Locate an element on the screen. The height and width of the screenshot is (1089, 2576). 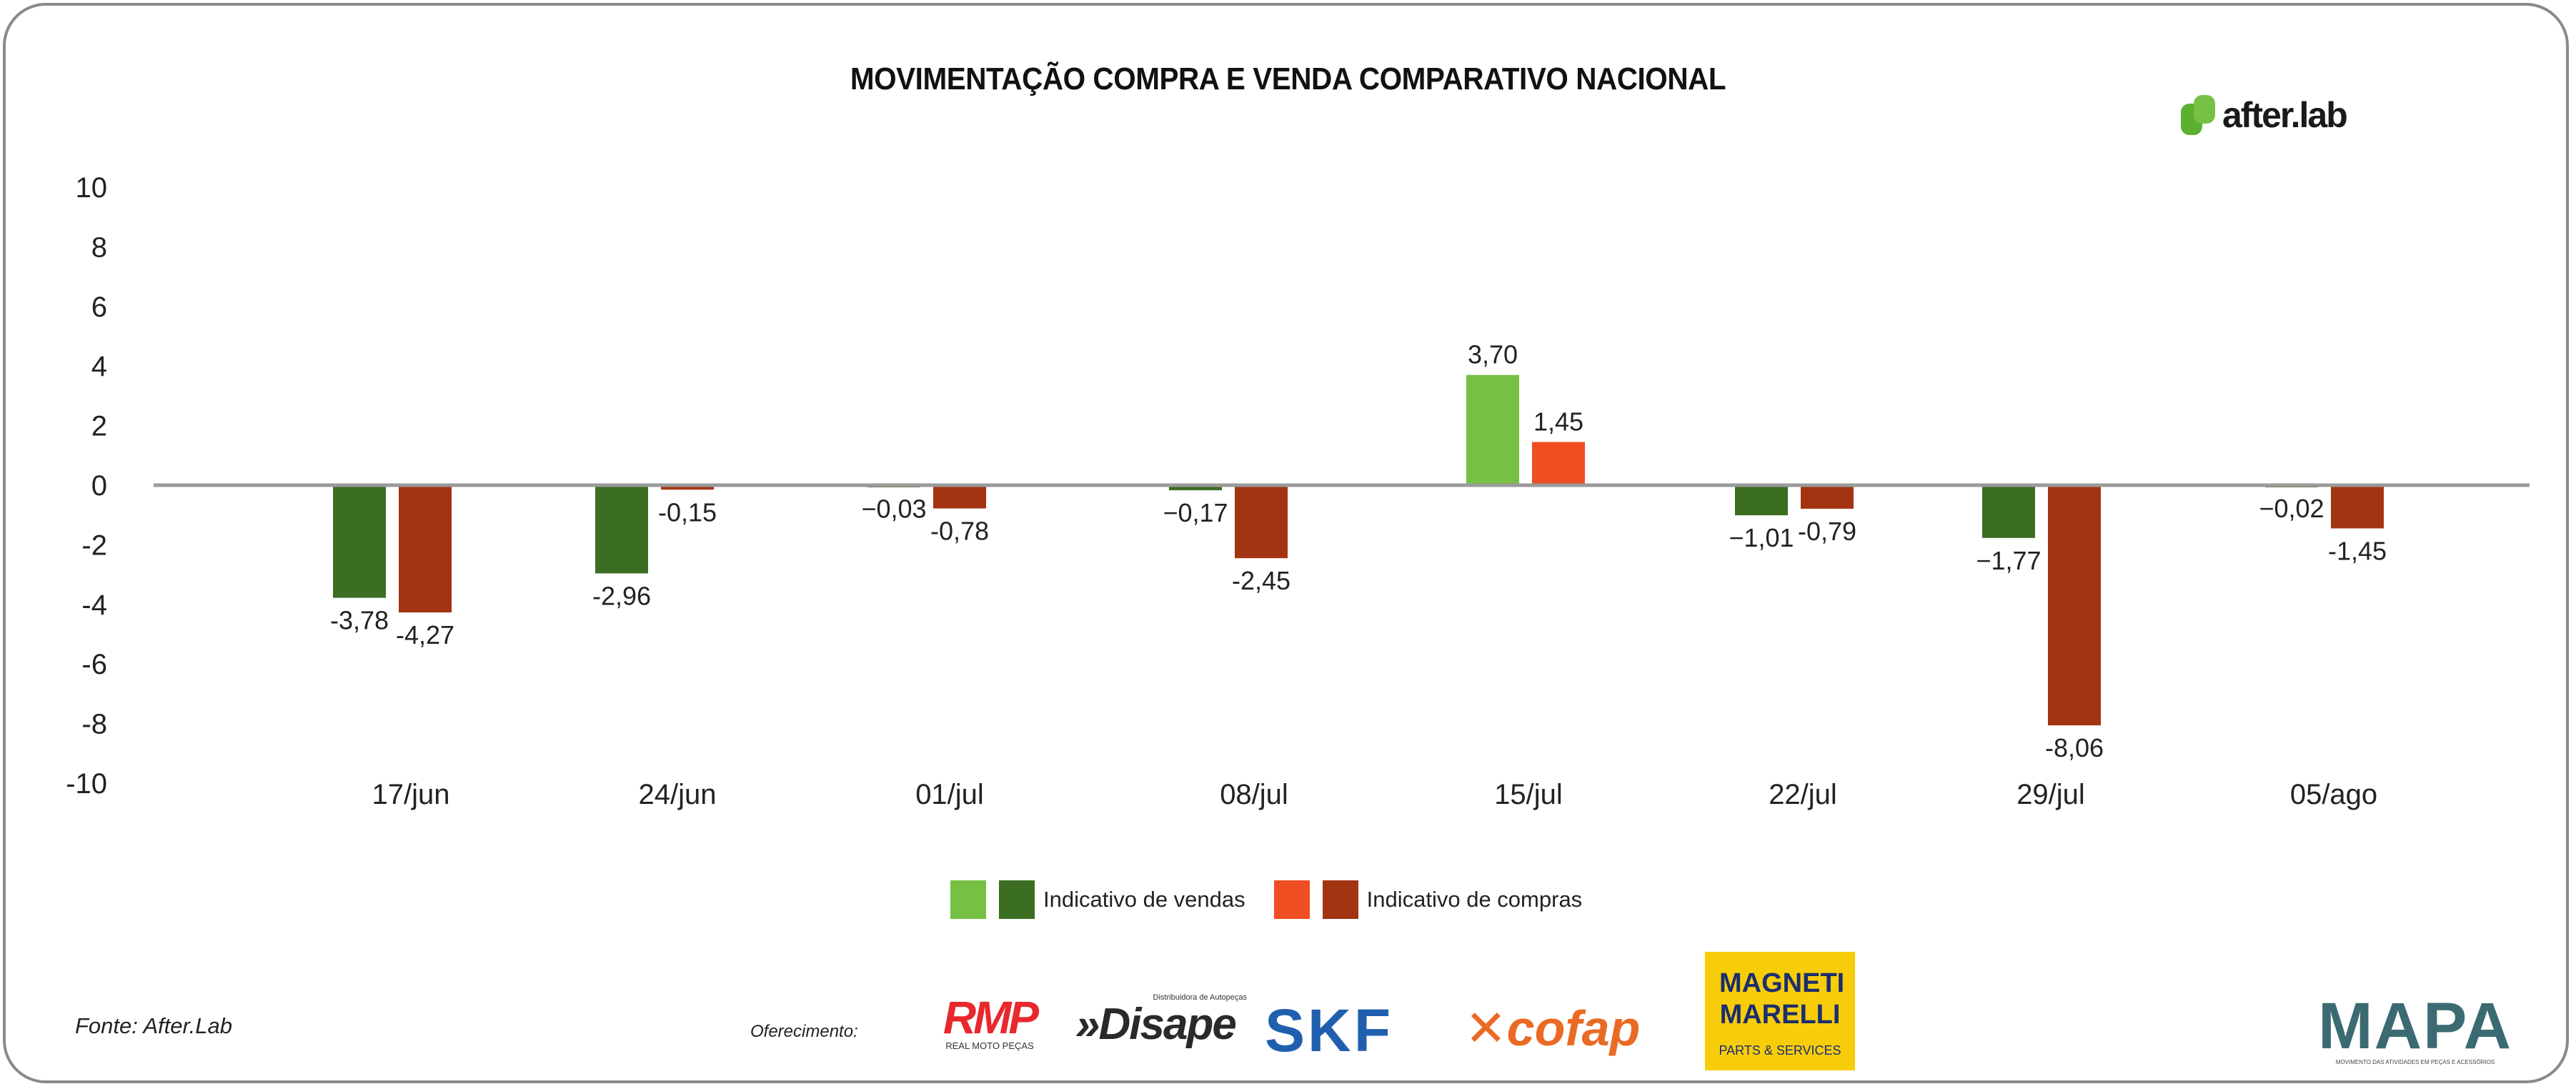
cofap-logo: ✕cofap is located at coordinates (1553, 1028).